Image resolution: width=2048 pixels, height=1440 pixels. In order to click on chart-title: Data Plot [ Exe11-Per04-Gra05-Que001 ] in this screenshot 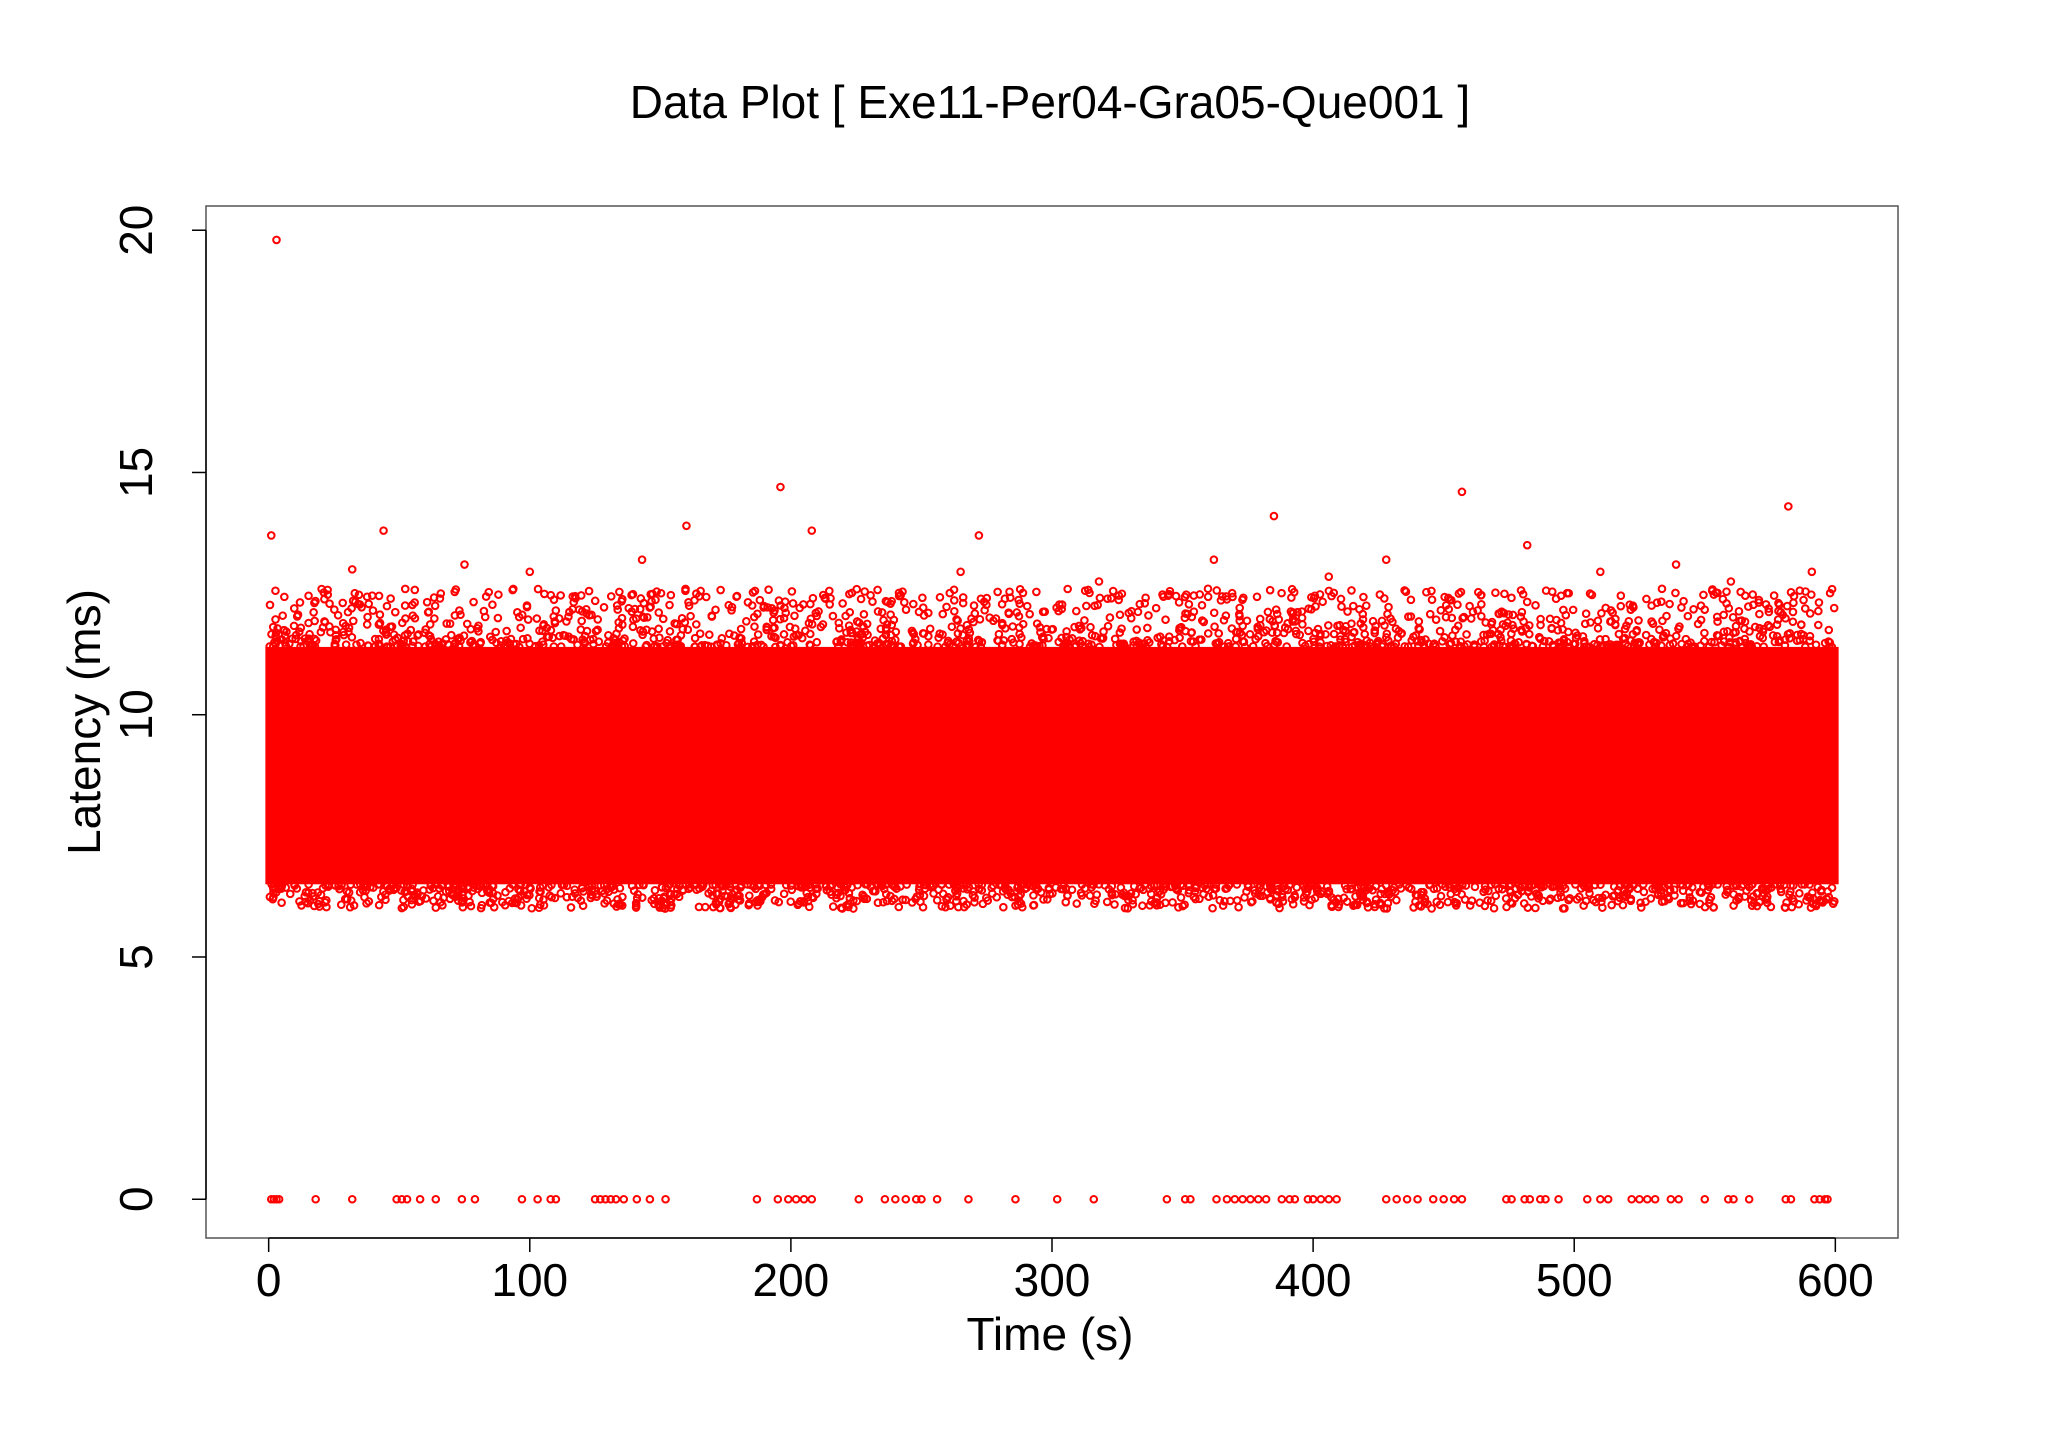, I will do `click(1050, 102)`.